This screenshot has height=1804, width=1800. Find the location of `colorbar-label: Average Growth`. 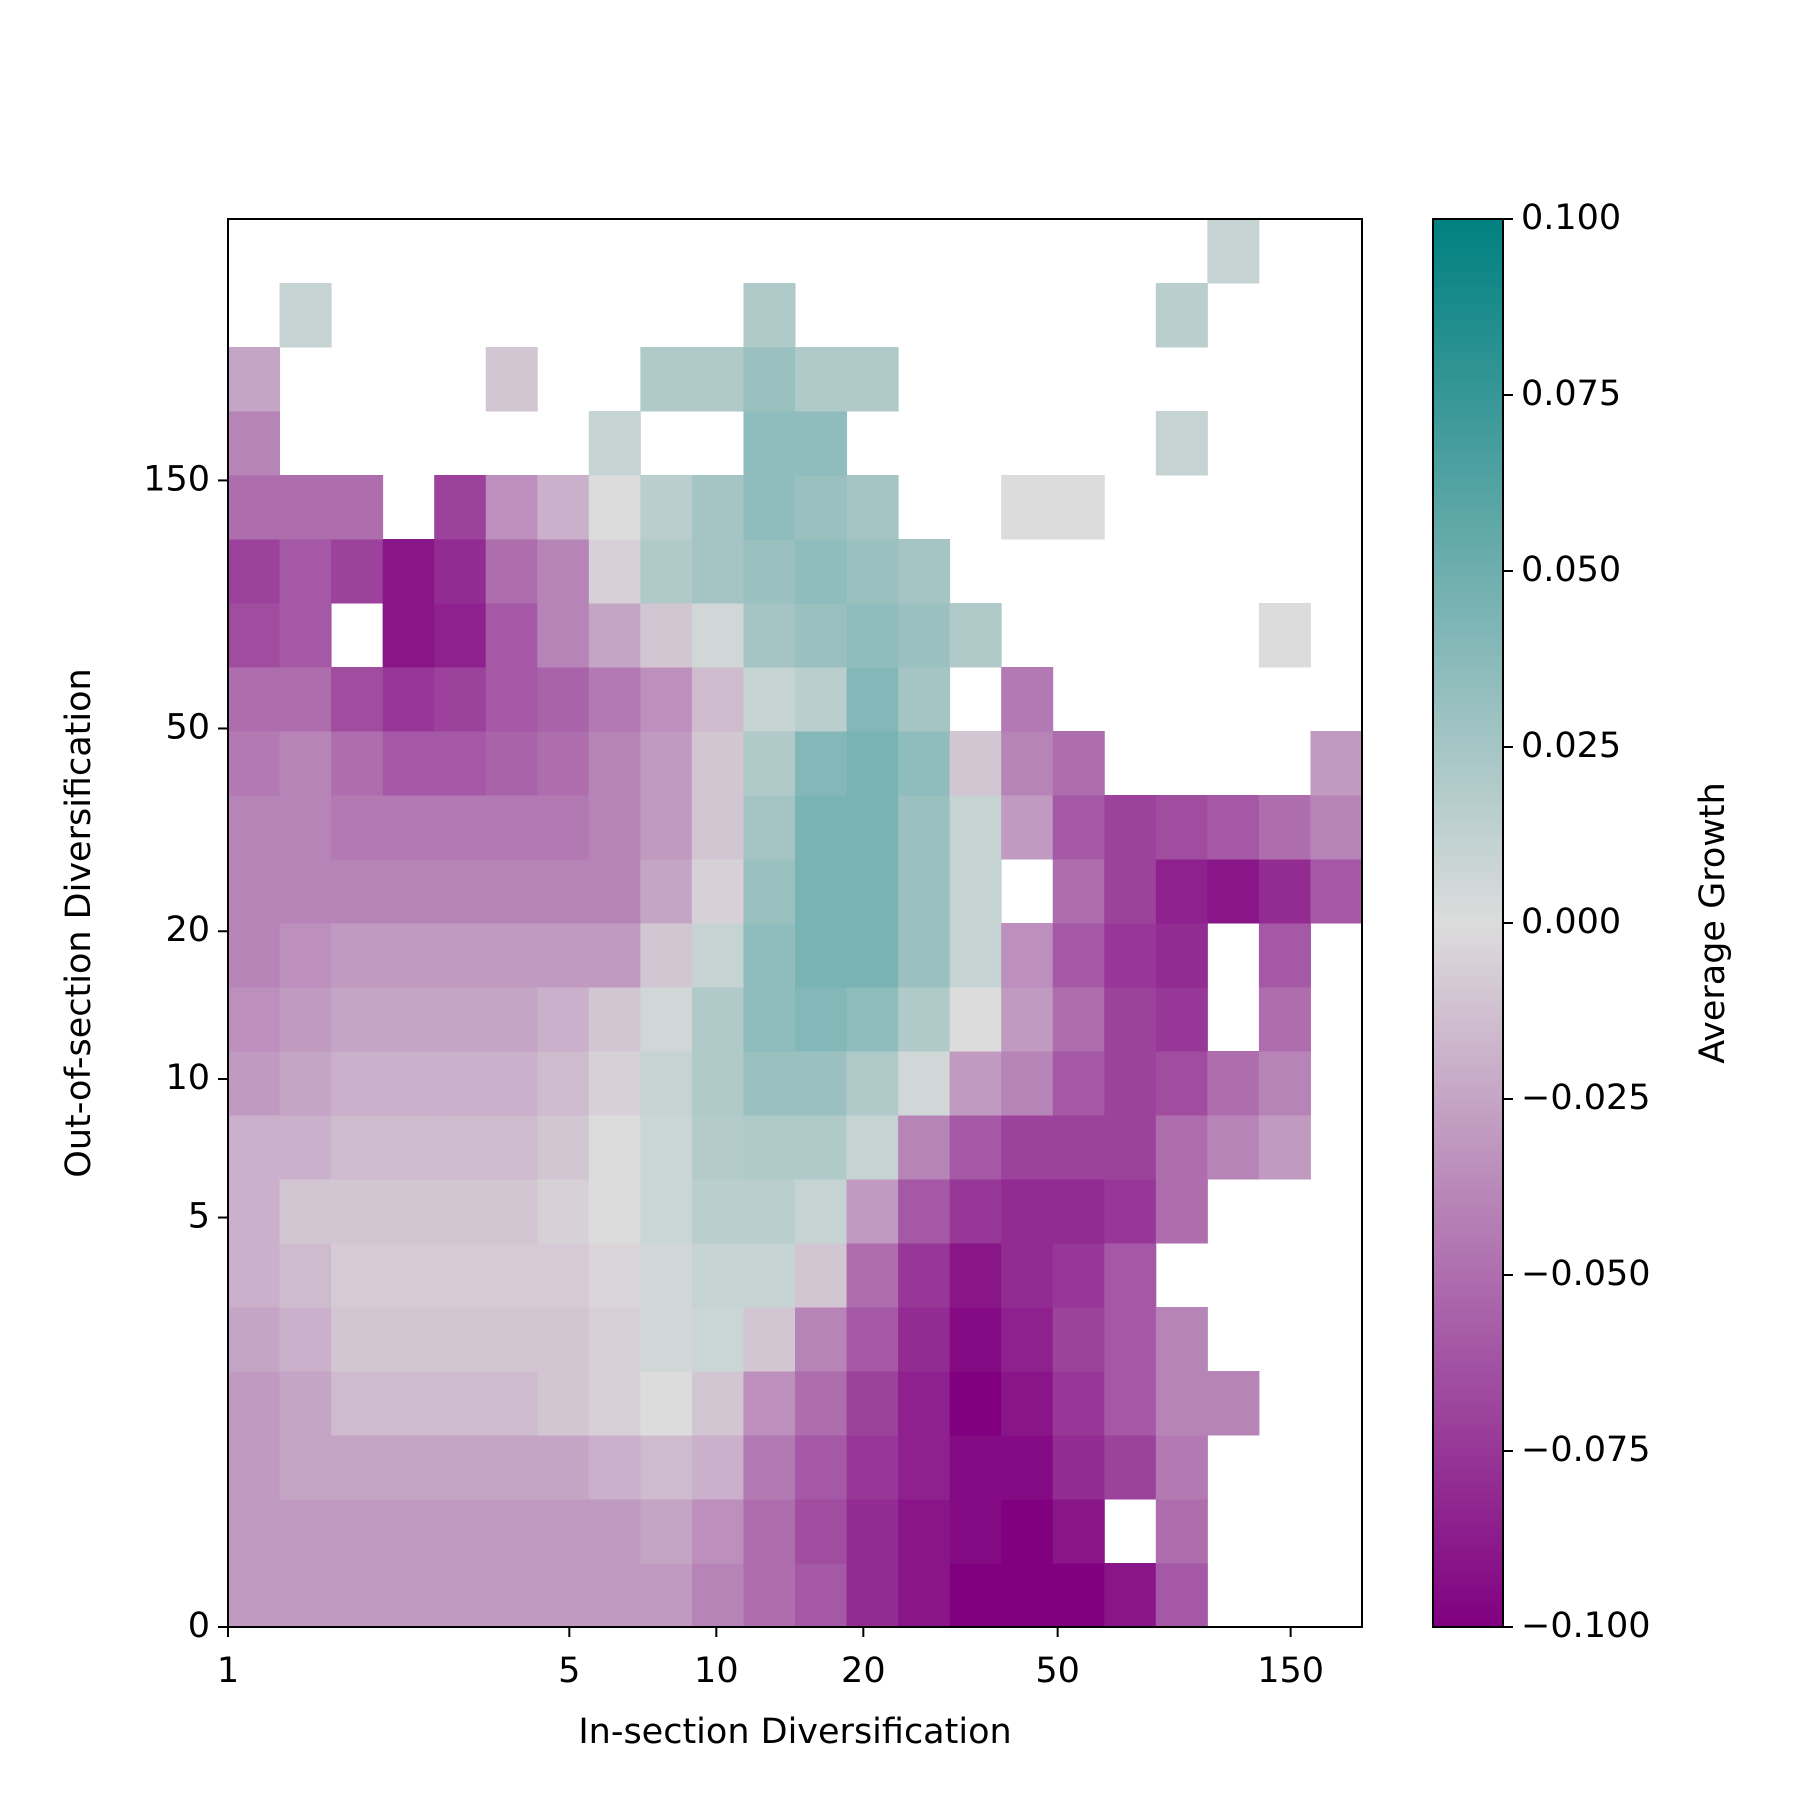

colorbar-label: Average Growth is located at coordinates (1713, 923).